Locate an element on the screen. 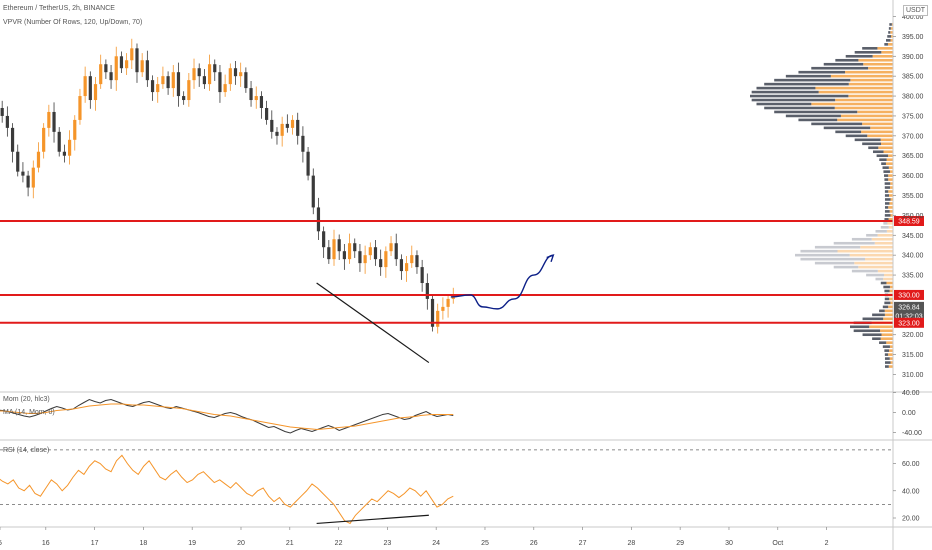 The image size is (932, 550). time-tick-label: 19 is located at coordinates (192, 543).